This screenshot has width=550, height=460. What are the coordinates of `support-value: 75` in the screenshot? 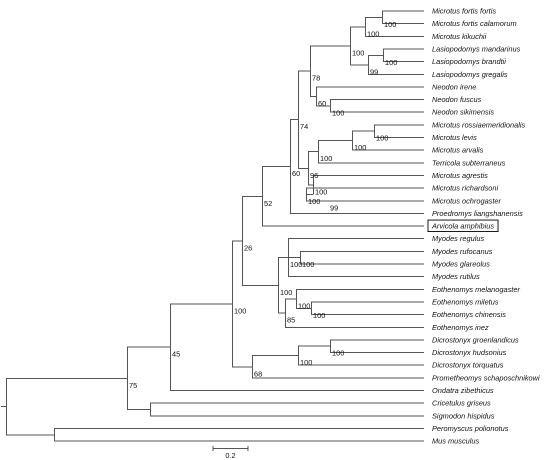 It's located at (133, 385).